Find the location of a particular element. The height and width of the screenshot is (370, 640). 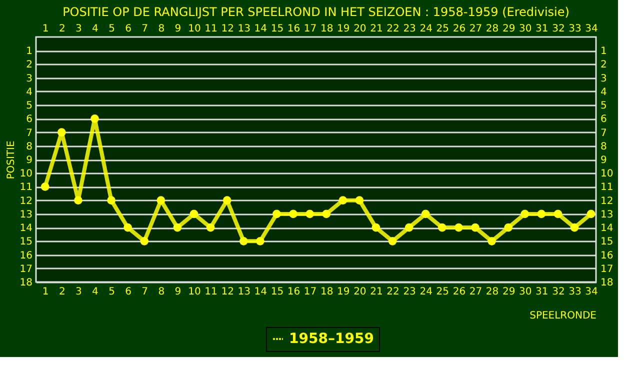

y2-tick-label: 2 is located at coordinates (603, 65).